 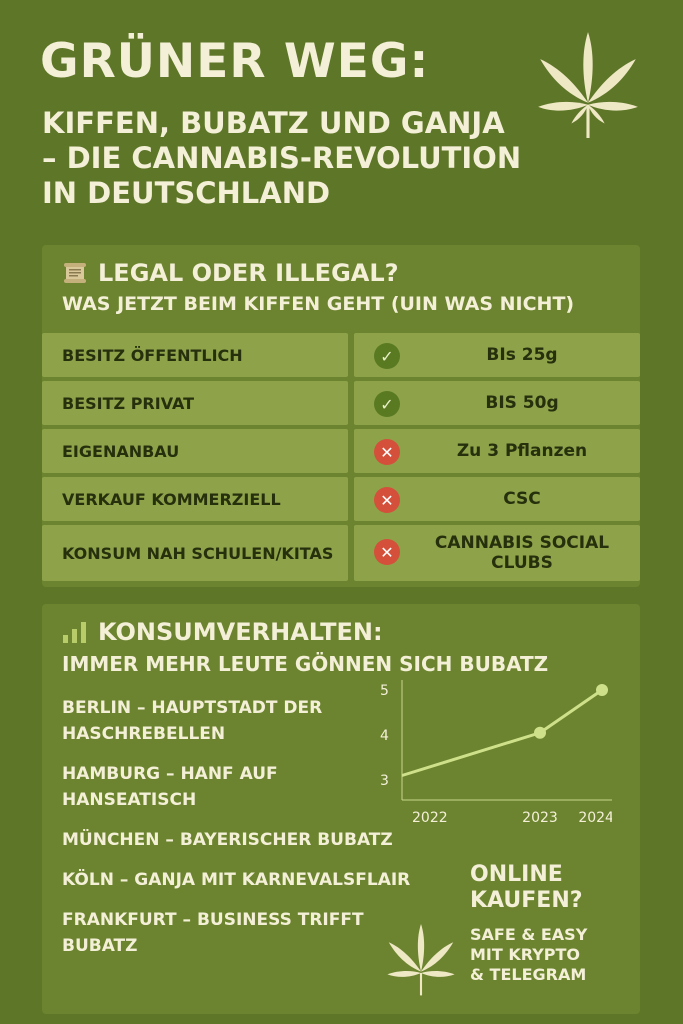 What do you see at coordinates (528, 974) in the screenshot?
I see `online-answer-line: & TELEGRAM` at bounding box center [528, 974].